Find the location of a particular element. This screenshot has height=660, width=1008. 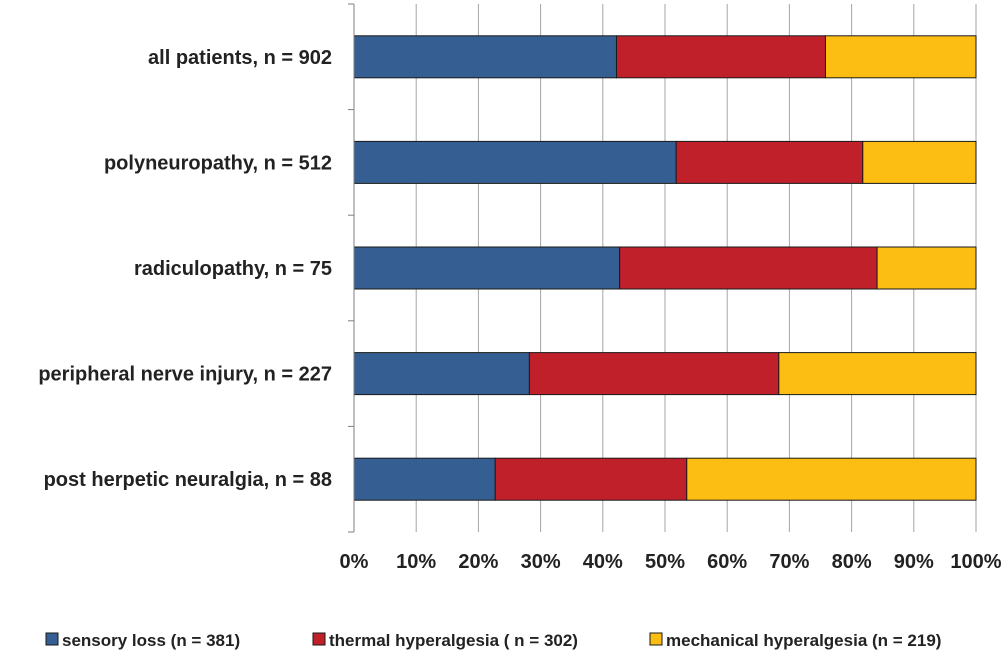

category-label: peripheral nerve injury, n = 227 is located at coordinates (185, 375).